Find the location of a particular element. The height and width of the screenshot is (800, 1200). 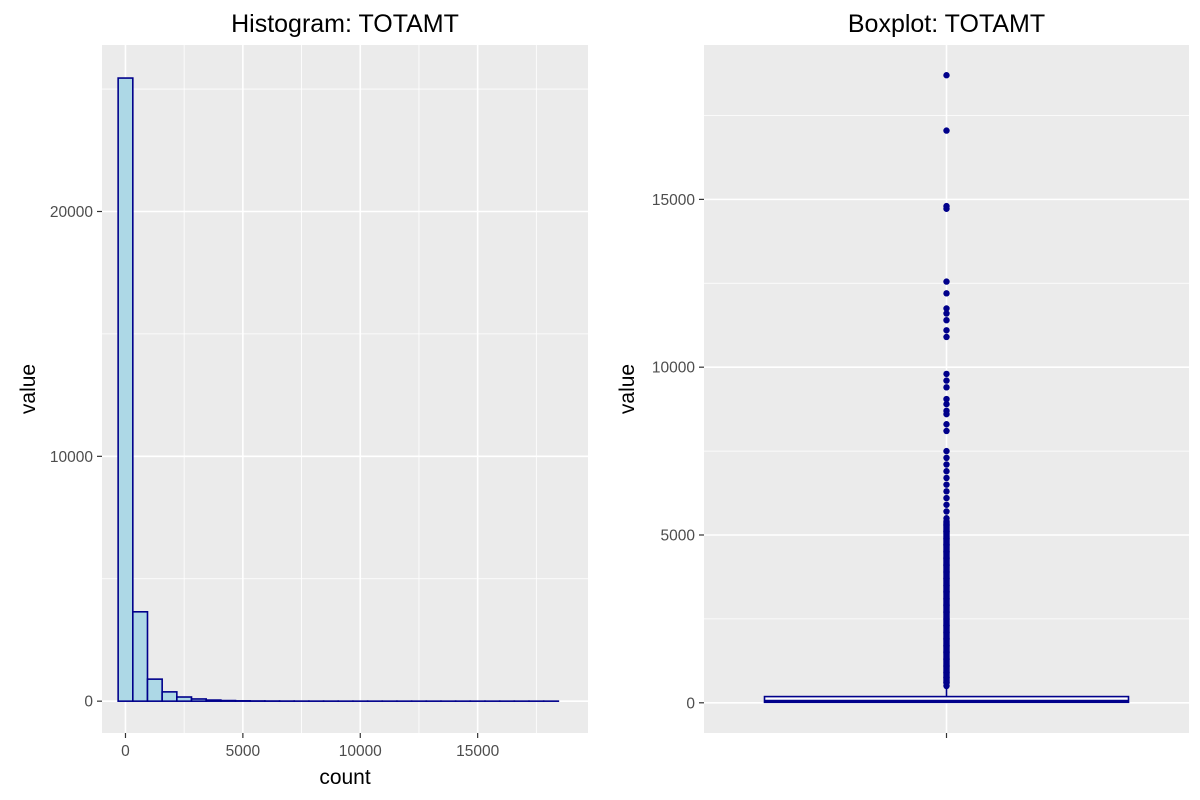

boxplot-y-tick-label: 15000 is located at coordinates (673, 200).